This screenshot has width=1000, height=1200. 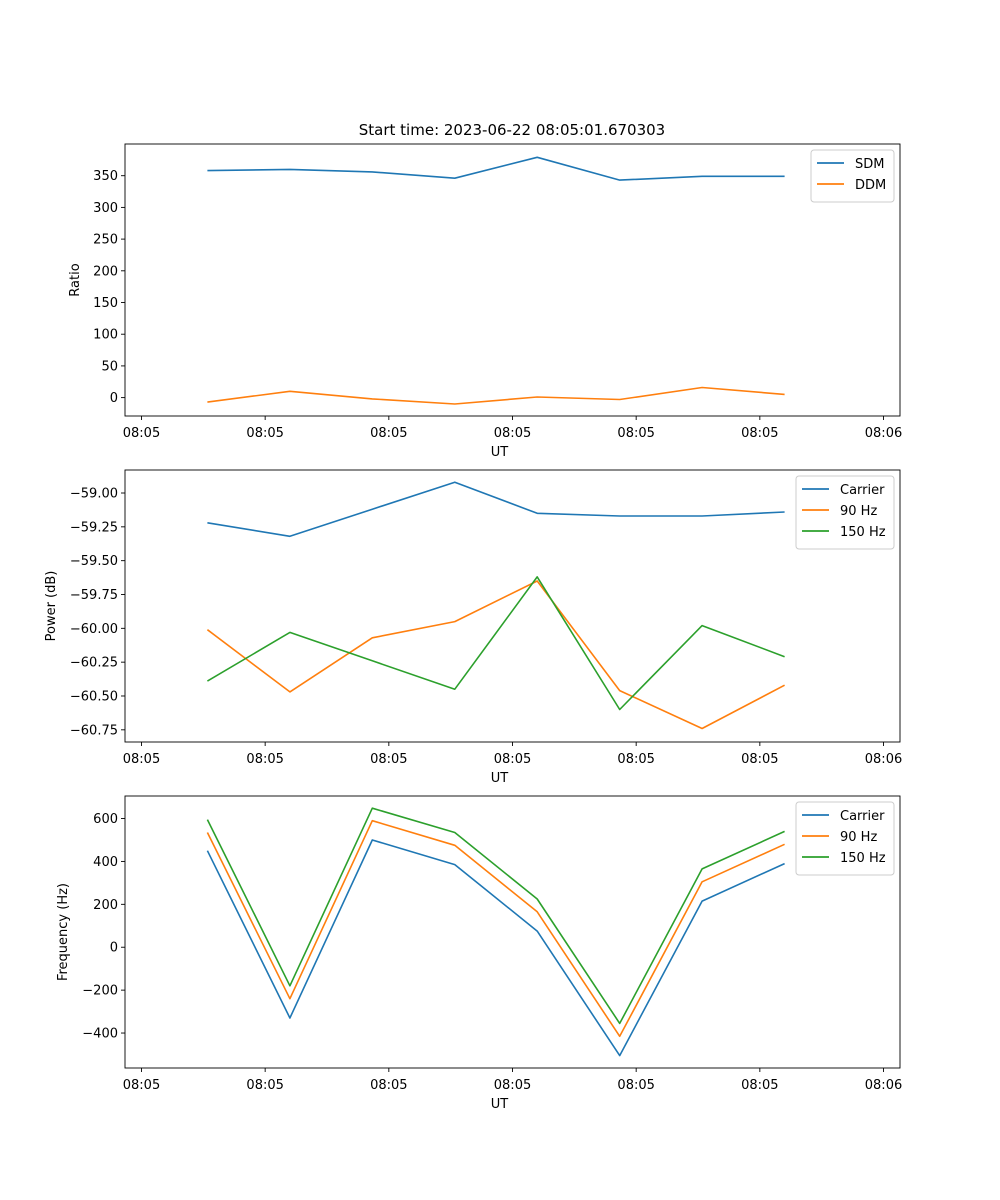 What do you see at coordinates (100, 991) in the screenshot?
I see `y-tick-label: −200` at bounding box center [100, 991].